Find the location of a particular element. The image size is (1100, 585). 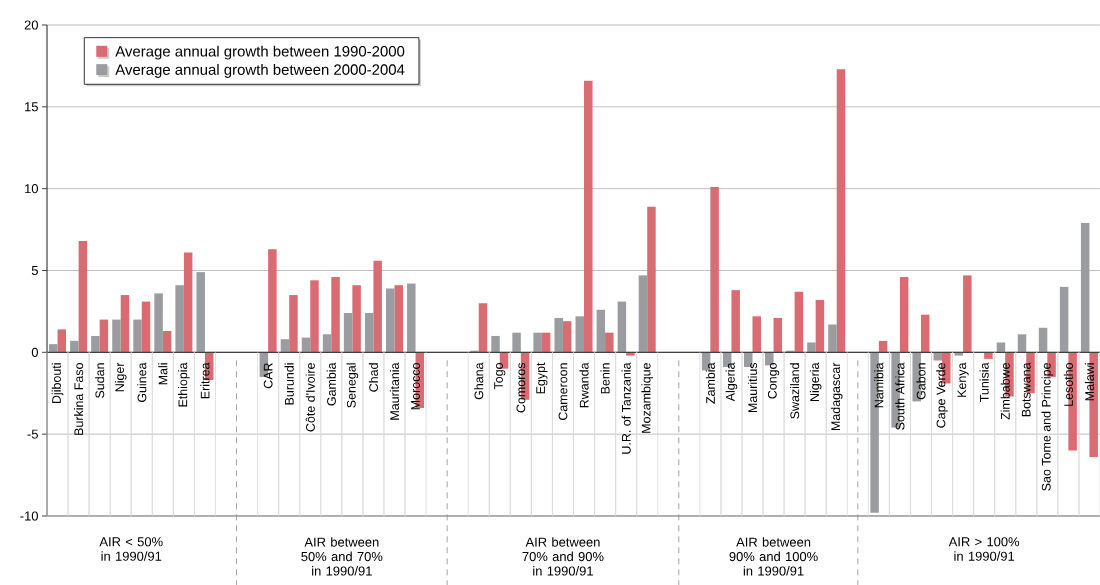

text: AIR > 100% in 1990/91 is located at coordinates (984, 549).